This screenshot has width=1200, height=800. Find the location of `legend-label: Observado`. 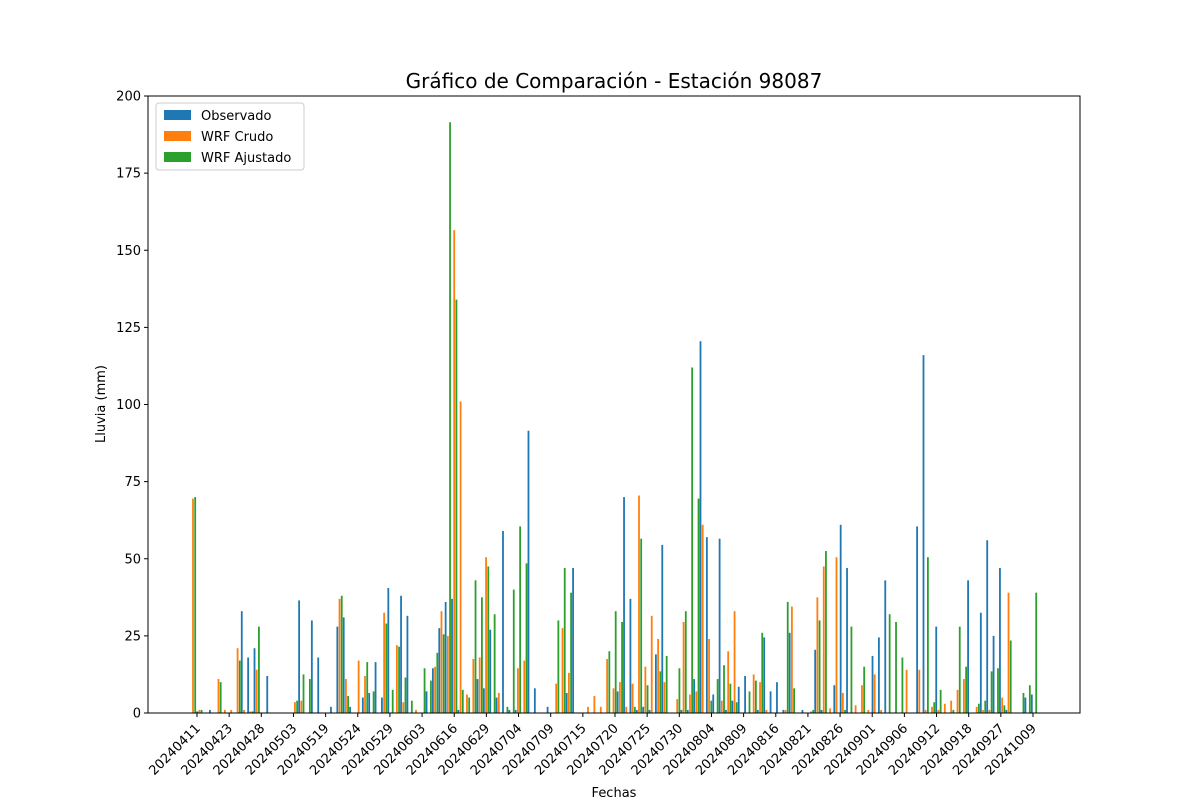

legend-label: Observado is located at coordinates (236, 116).